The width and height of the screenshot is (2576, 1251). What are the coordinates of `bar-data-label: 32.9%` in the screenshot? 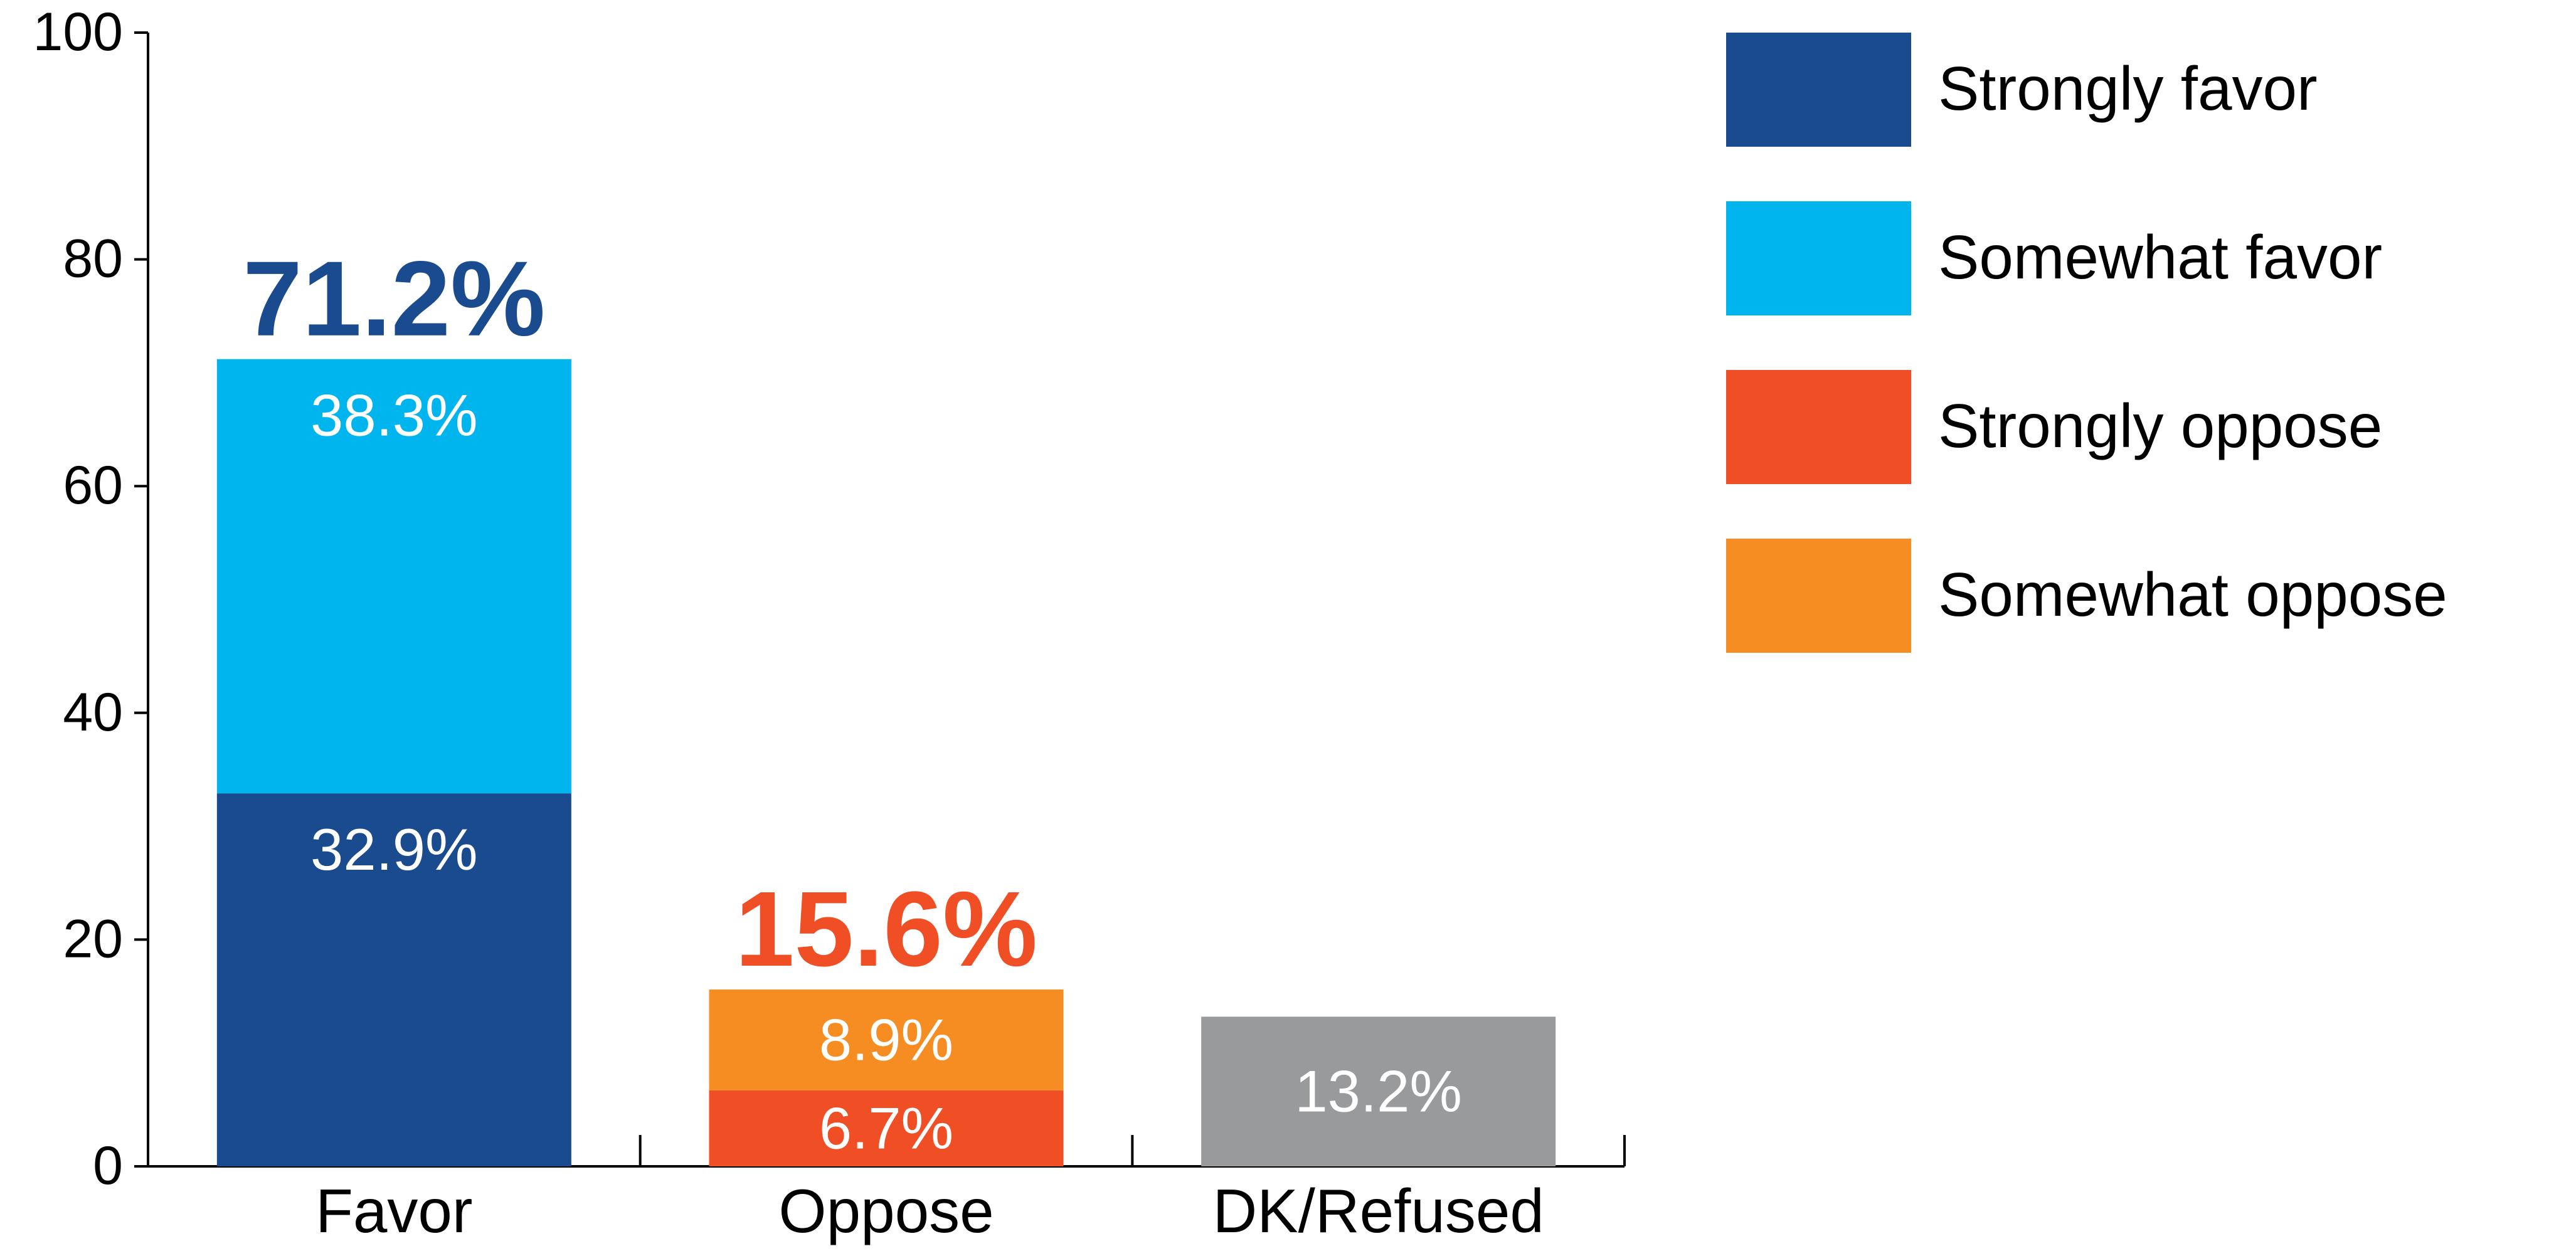 It's located at (394, 849).